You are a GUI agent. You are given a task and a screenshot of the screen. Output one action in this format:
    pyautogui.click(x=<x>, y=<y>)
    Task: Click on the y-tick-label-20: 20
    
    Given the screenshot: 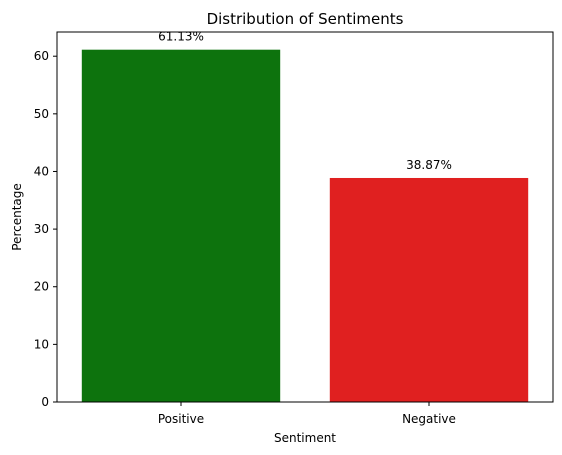 What is the action you would take?
    pyautogui.click(x=41, y=287)
    